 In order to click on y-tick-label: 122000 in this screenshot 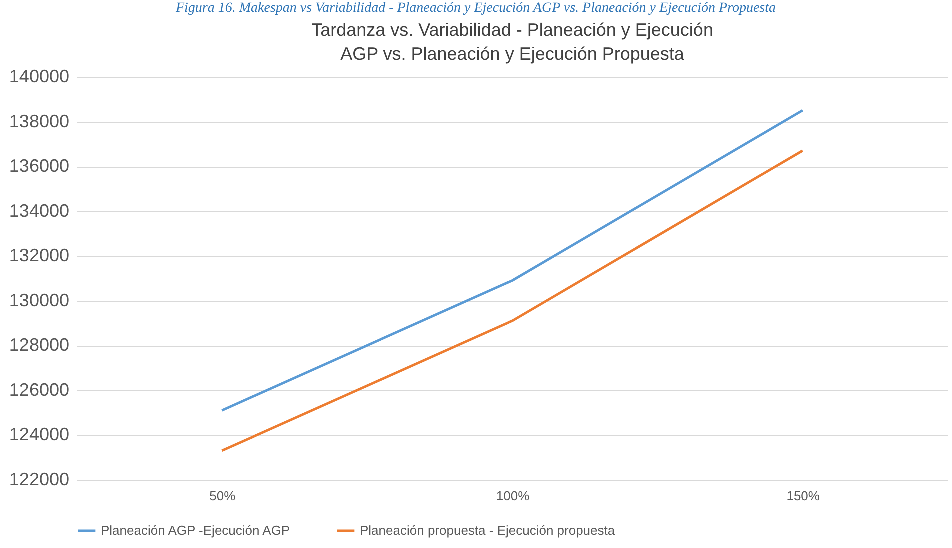, I will do `click(39, 480)`.